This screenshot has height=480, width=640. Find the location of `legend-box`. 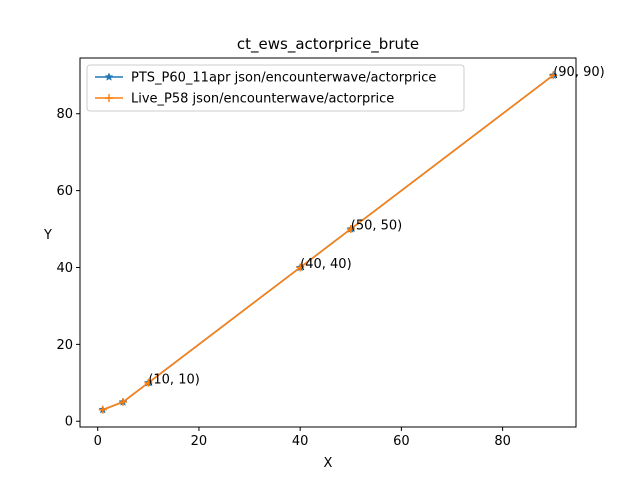

legend-box is located at coordinates (275, 88).